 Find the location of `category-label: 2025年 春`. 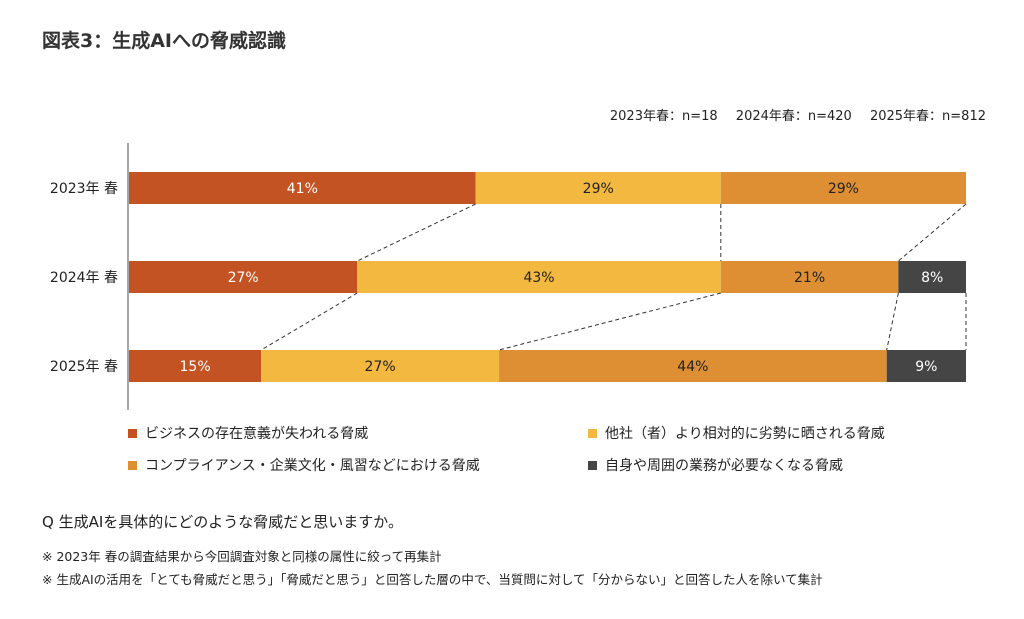

category-label: 2025年 春 is located at coordinates (84, 367).